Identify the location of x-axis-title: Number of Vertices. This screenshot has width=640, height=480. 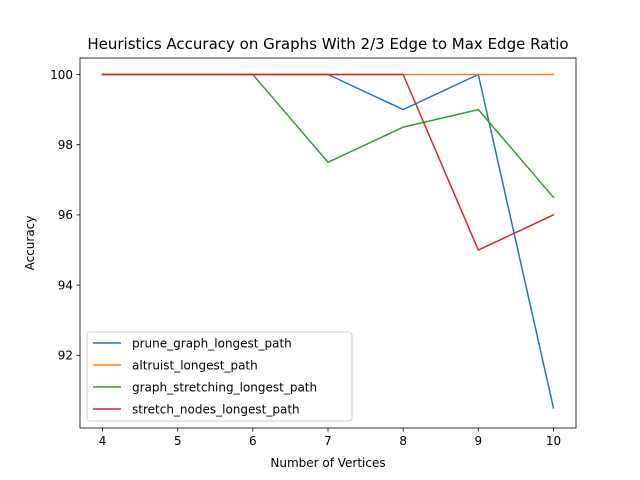
(327, 463).